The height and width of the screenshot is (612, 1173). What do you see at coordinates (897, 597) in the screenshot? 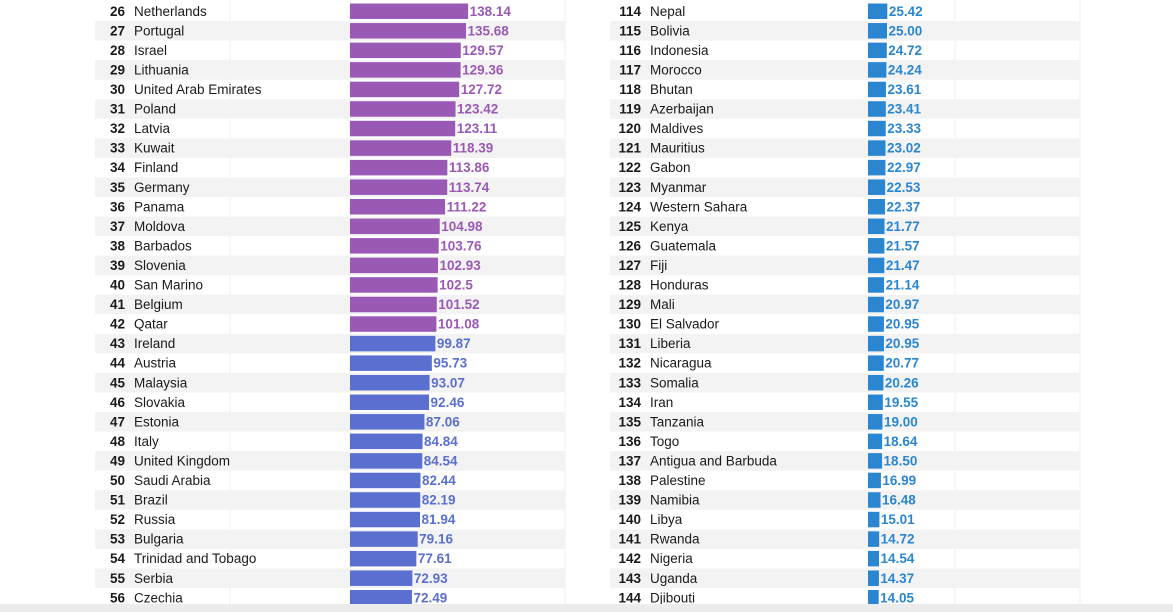
I see `value-label: 14.05` at bounding box center [897, 597].